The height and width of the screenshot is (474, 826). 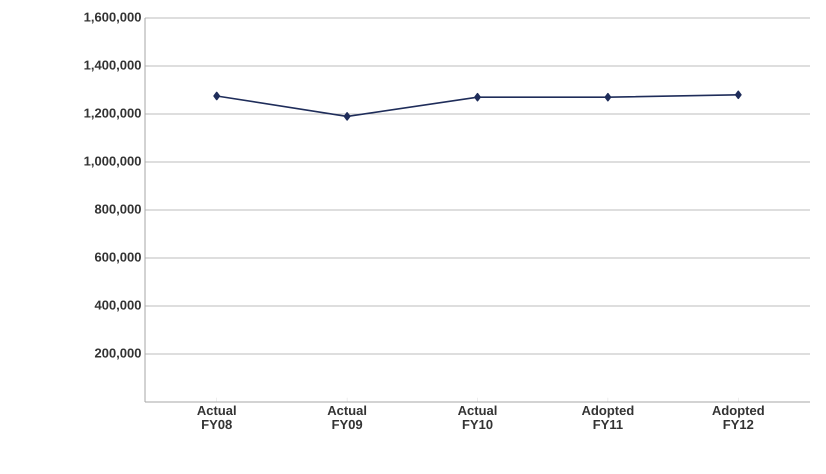 What do you see at coordinates (216, 418) in the screenshot?
I see `x-tick-label: Actual FY08` at bounding box center [216, 418].